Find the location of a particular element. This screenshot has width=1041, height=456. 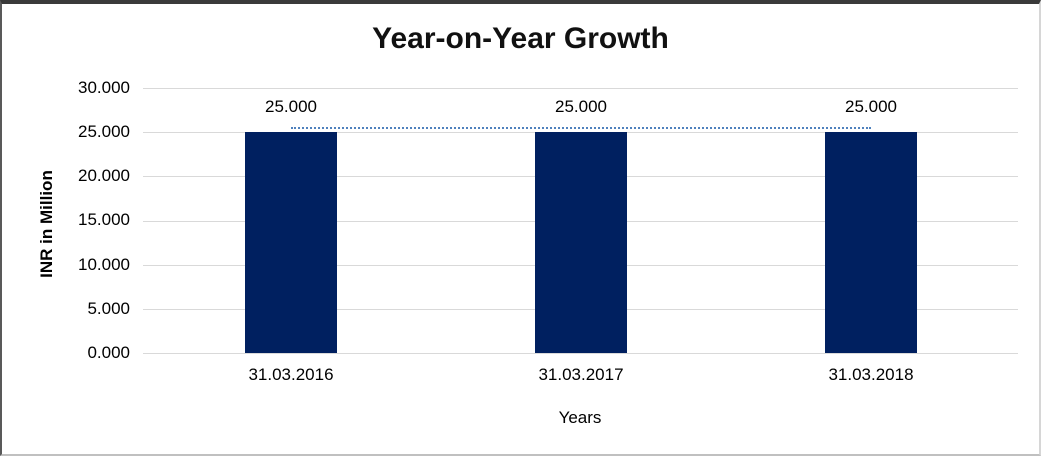

gridline is located at coordinates (580, 88).